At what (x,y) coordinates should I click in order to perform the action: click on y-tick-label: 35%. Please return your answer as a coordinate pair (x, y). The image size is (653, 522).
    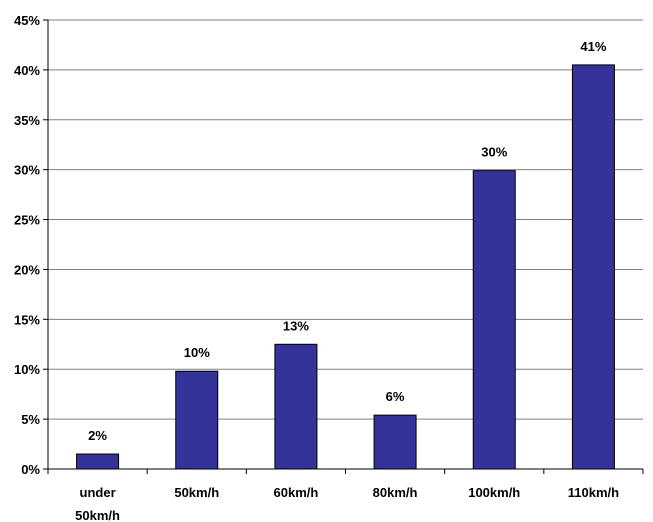
    Looking at the image, I should click on (27, 120).